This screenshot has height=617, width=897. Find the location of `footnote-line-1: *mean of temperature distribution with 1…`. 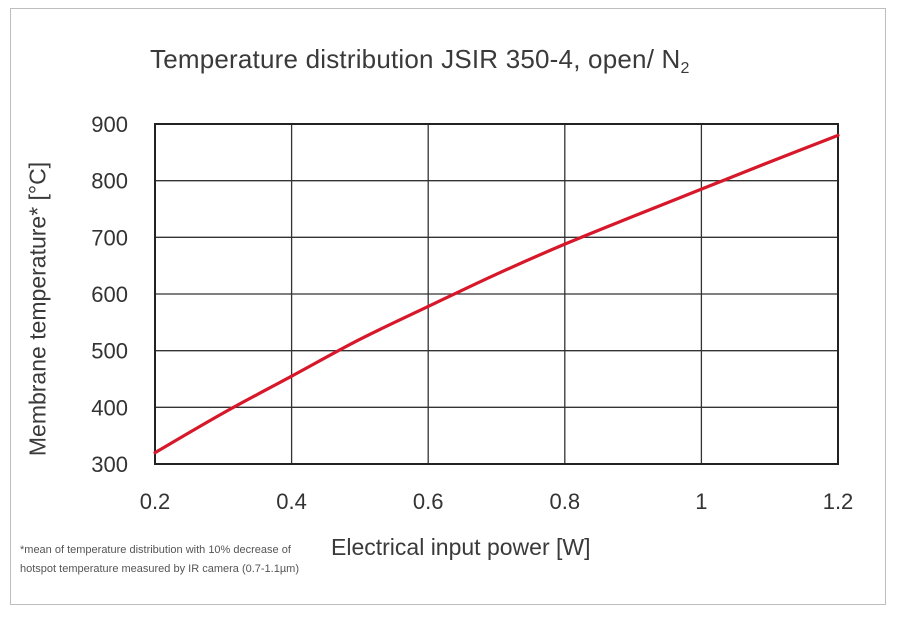

footnote-line-1: *mean of temperature distribution with 1… is located at coordinates (155, 550).